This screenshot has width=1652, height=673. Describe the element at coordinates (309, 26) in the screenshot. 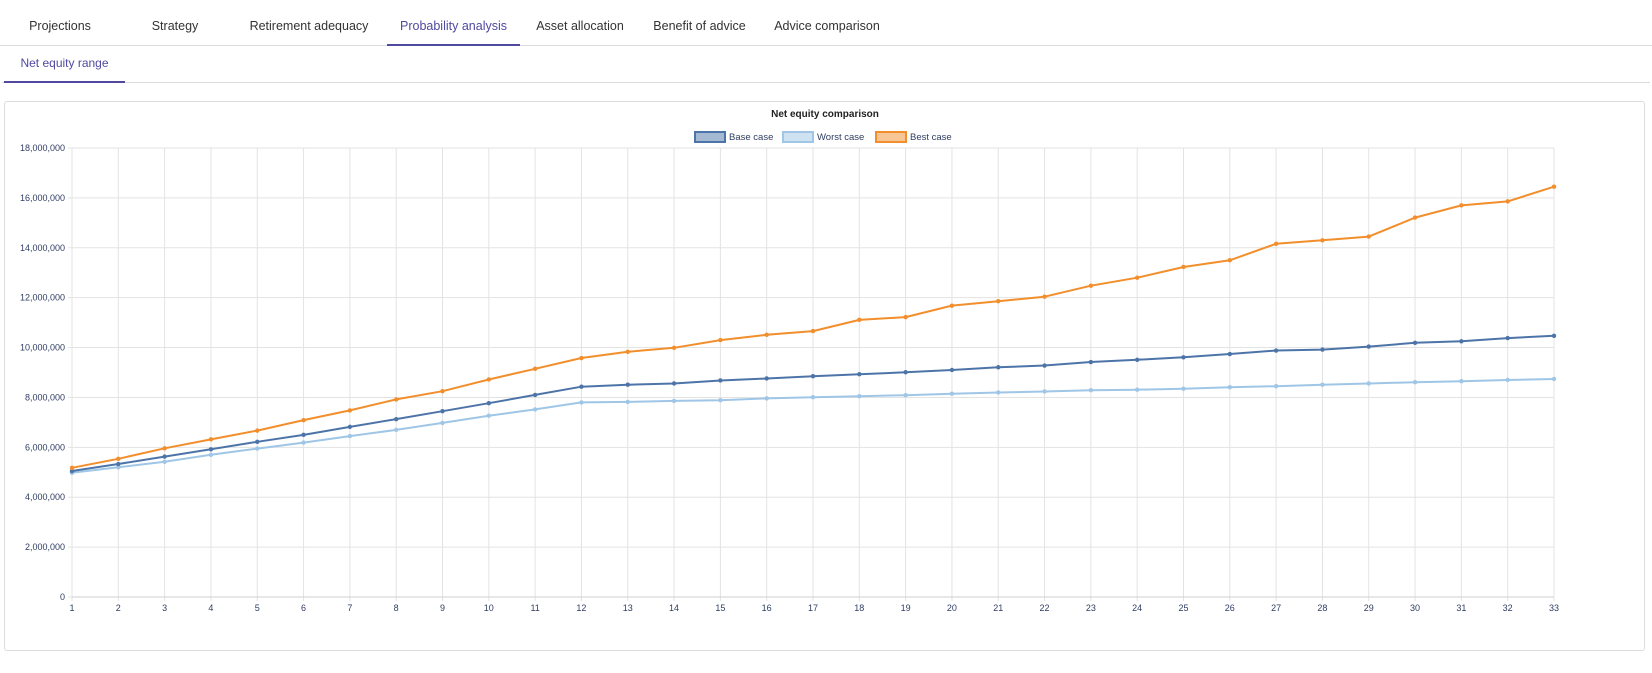

I see `tab-retirement-adequacy: Retirement adequacy` at that location.